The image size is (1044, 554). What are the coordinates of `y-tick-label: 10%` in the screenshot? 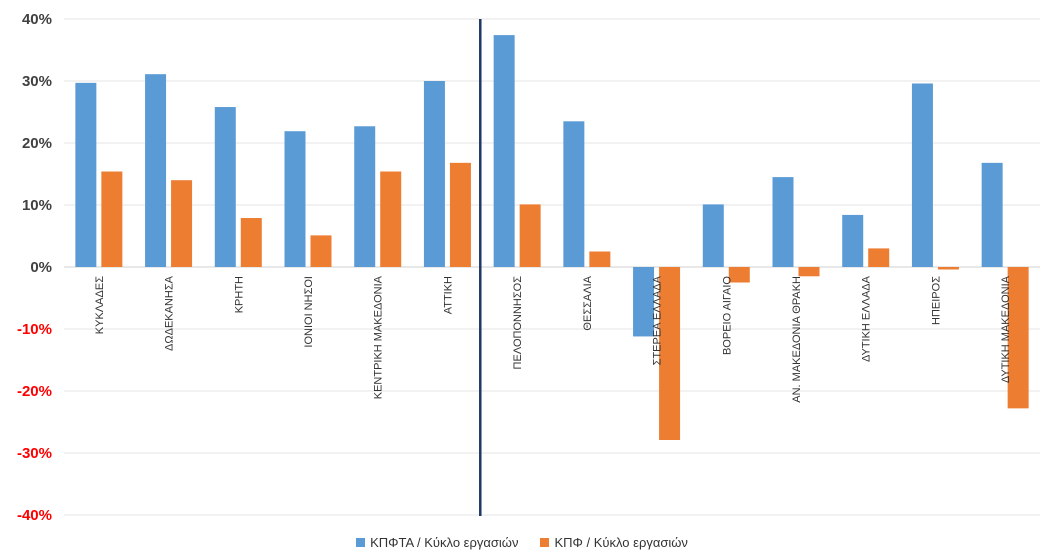 It's located at (37, 205).